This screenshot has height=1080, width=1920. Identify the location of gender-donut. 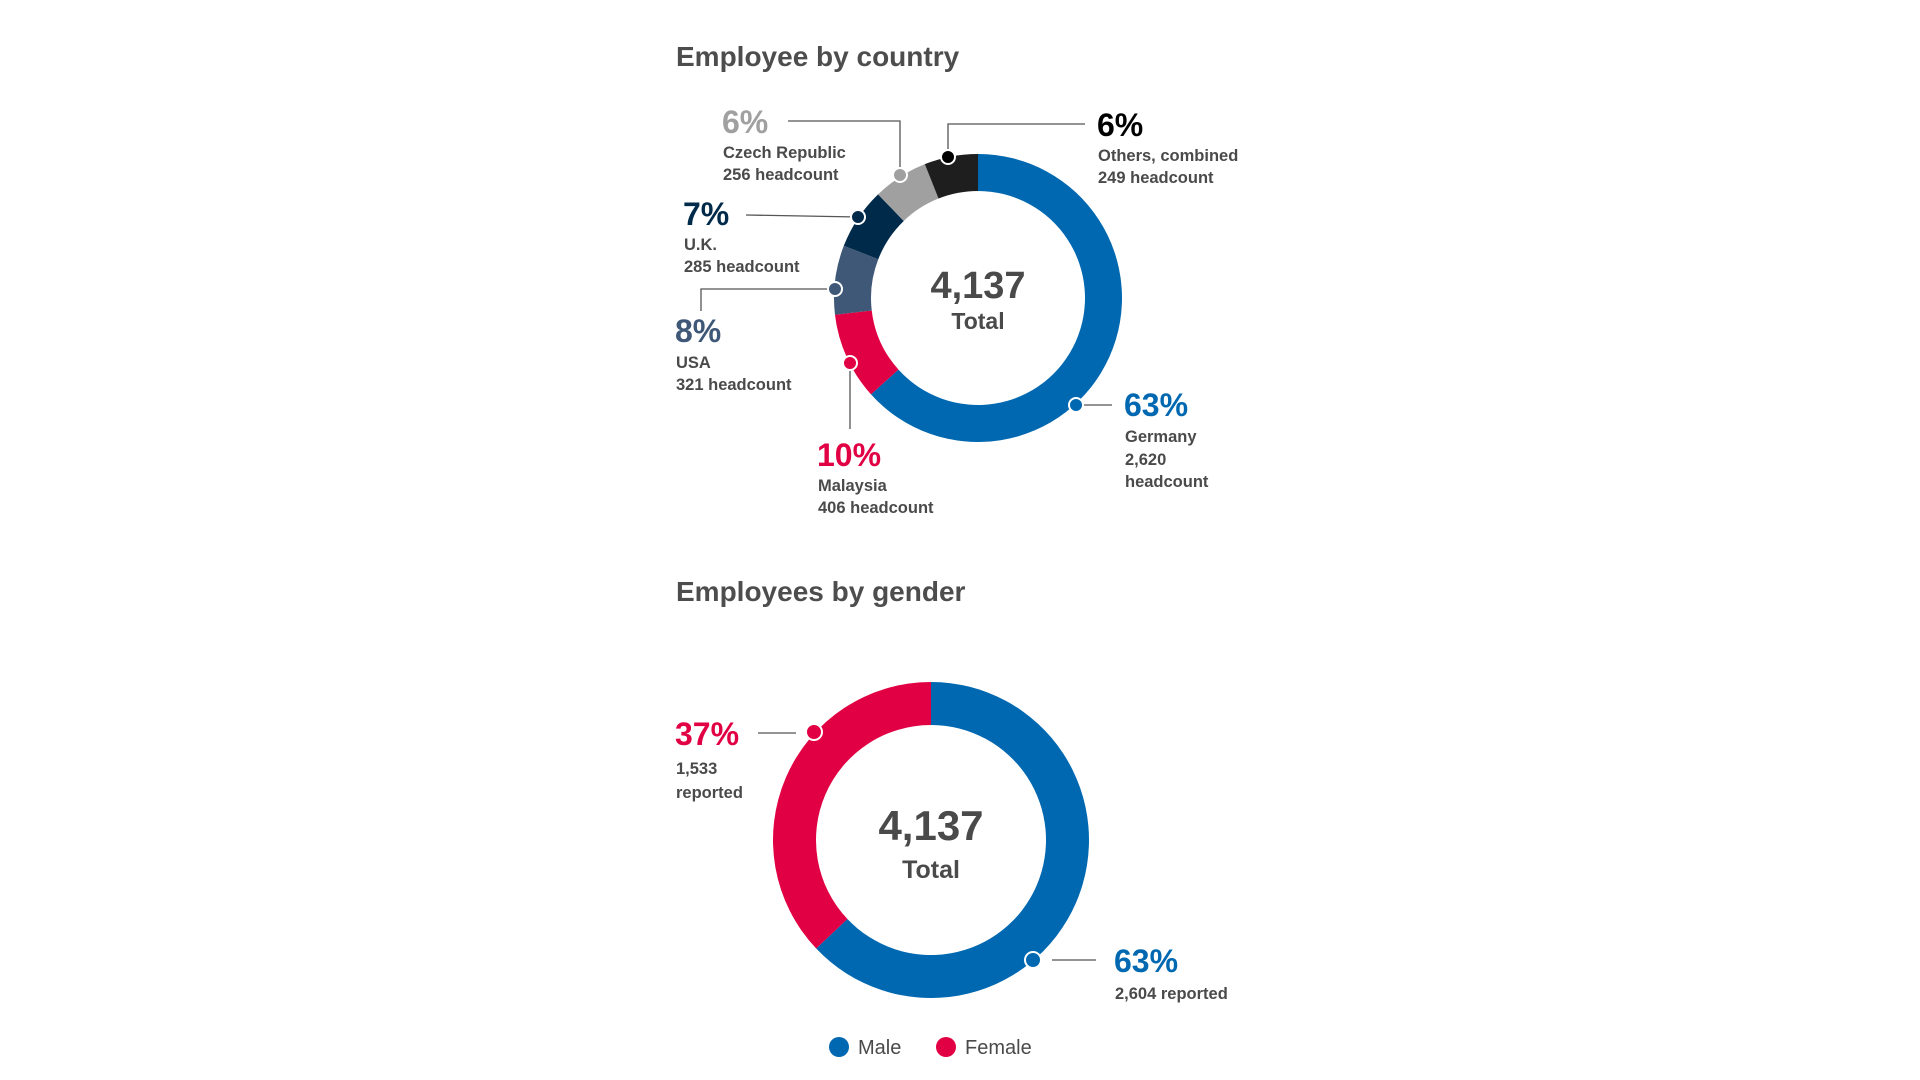
(931, 840).